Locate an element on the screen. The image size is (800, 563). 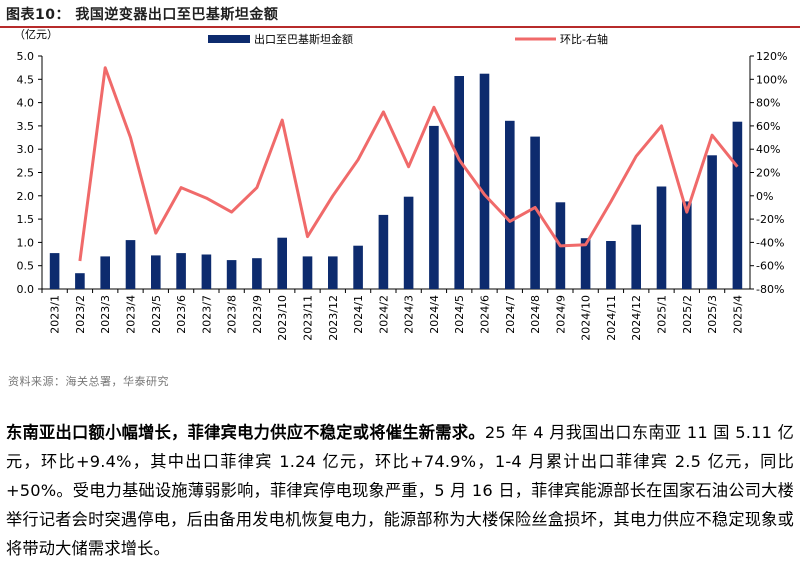
title-rule is located at coordinates (400, 27).